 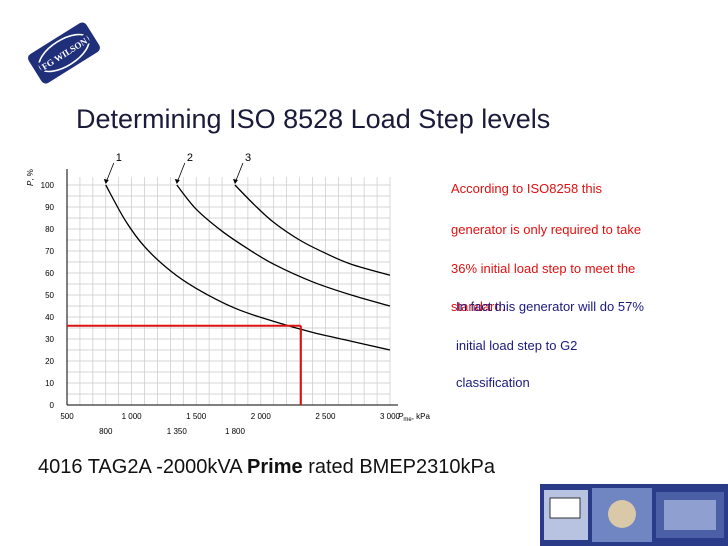 What do you see at coordinates (248, 158) in the screenshot?
I see `curve-label-3: 3` at bounding box center [248, 158].